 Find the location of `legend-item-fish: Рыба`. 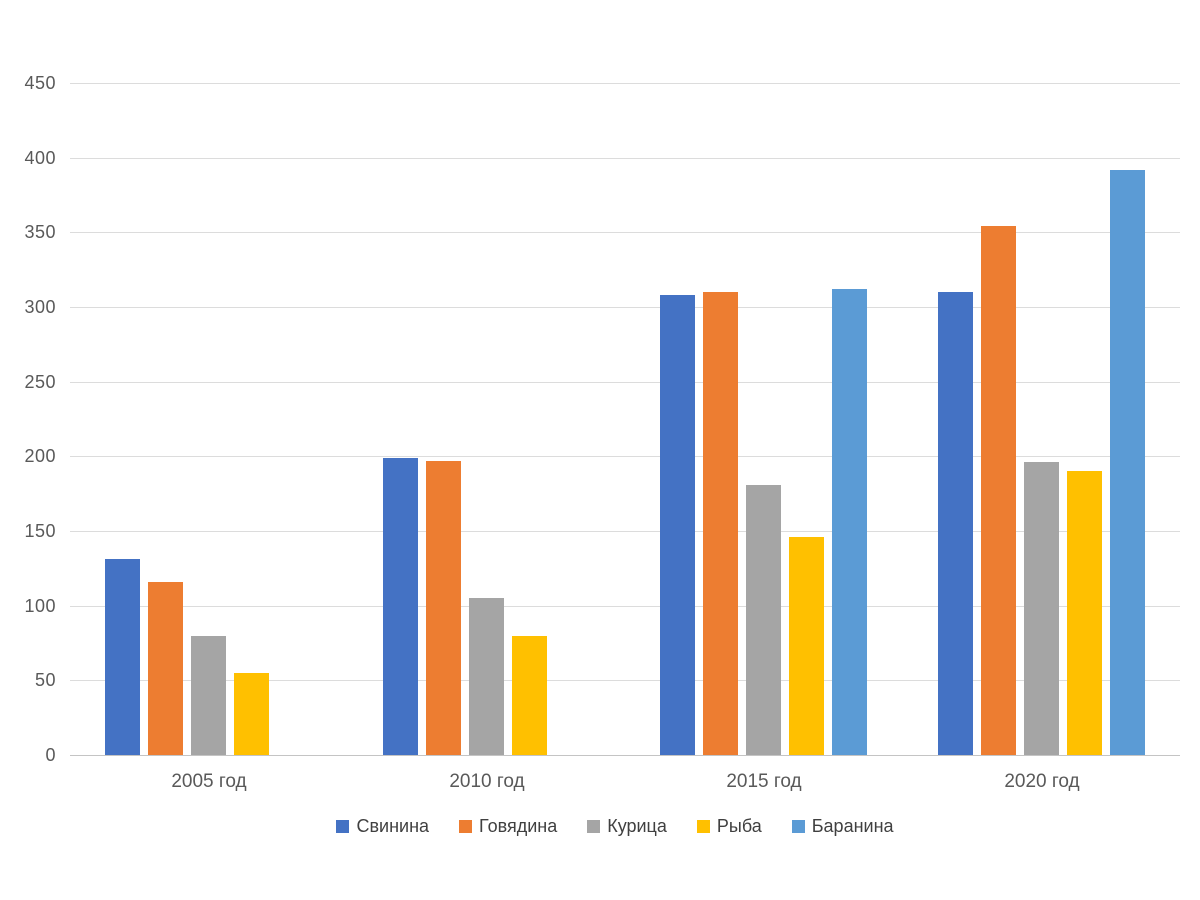

legend-item-fish: Рыба is located at coordinates (729, 826).